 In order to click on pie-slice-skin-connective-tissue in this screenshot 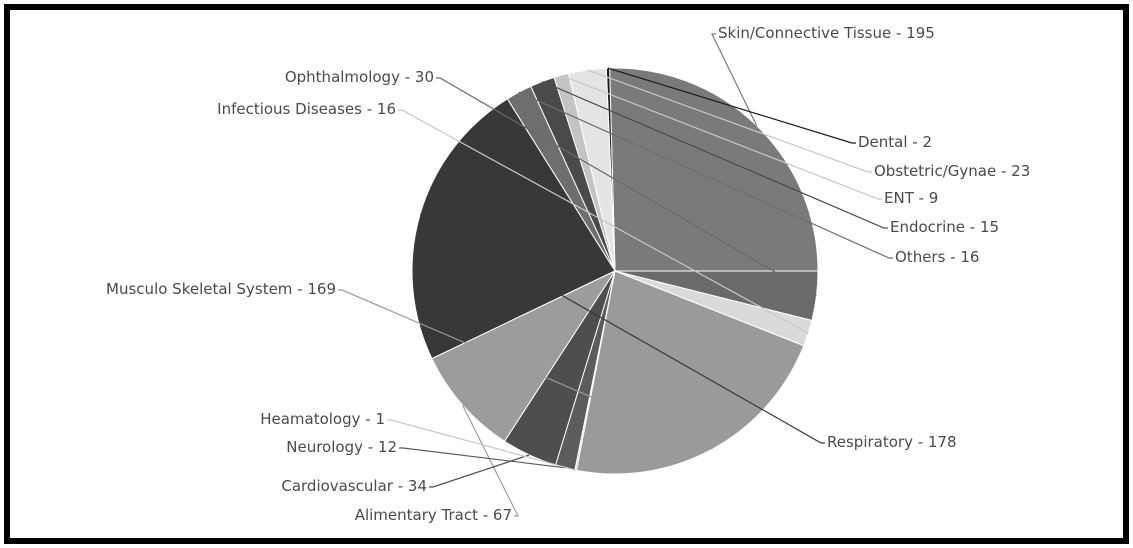, I will do `click(714, 169)`.